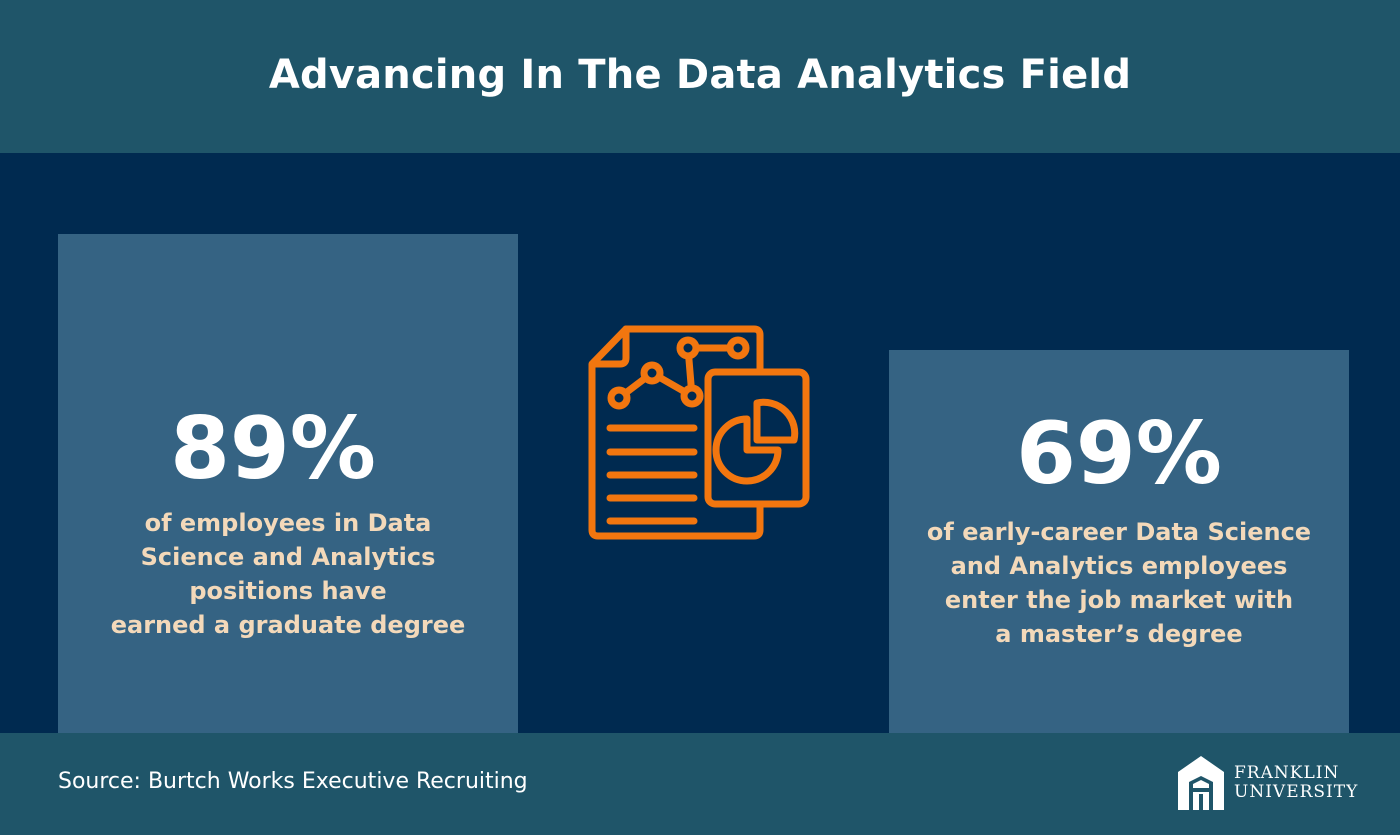  What do you see at coordinates (1201, 783) in the screenshot?
I see `franklin-logo-mark-icon` at bounding box center [1201, 783].